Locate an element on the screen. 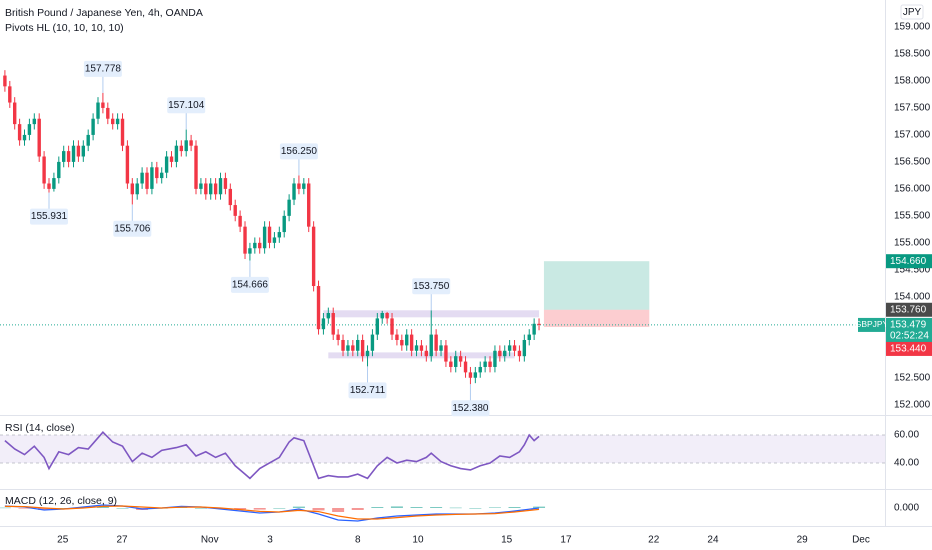 This screenshot has height=550, width=932. entry-badge is located at coordinates (909, 309).